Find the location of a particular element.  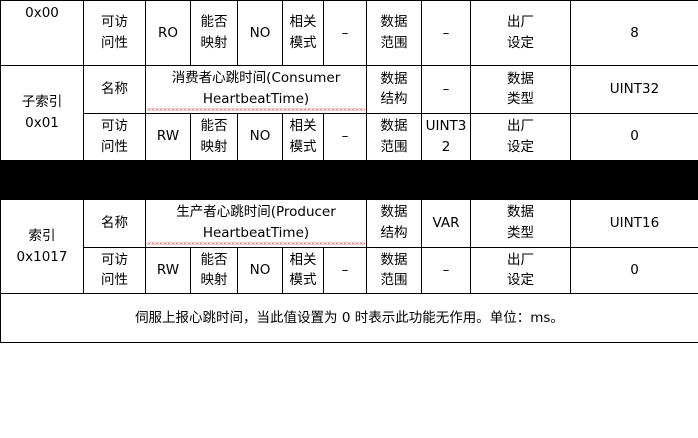

cell-name-value-01: 消费者心跳时间(Consumer HeartbeatTime) is located at coordinates (256, 89).